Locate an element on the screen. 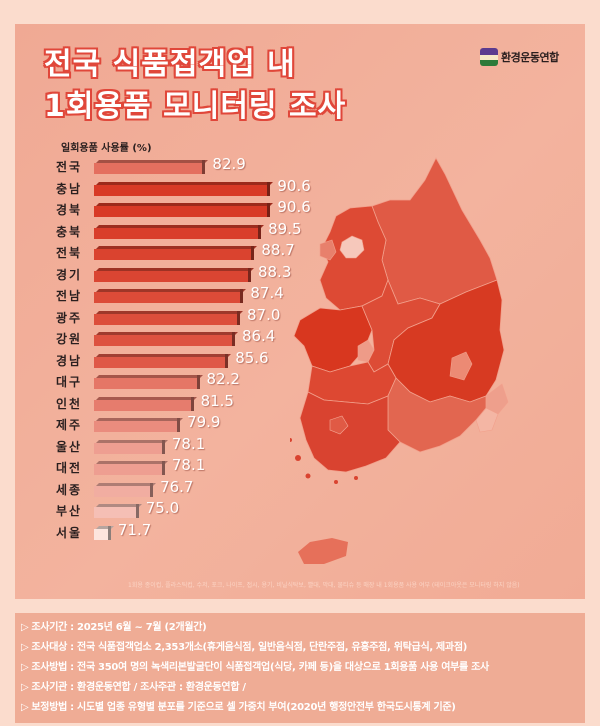 Image resolution: width=600 pixels, height=726 pixels. bar-row: 경남 85.6 is located at coordinates (150, 360).